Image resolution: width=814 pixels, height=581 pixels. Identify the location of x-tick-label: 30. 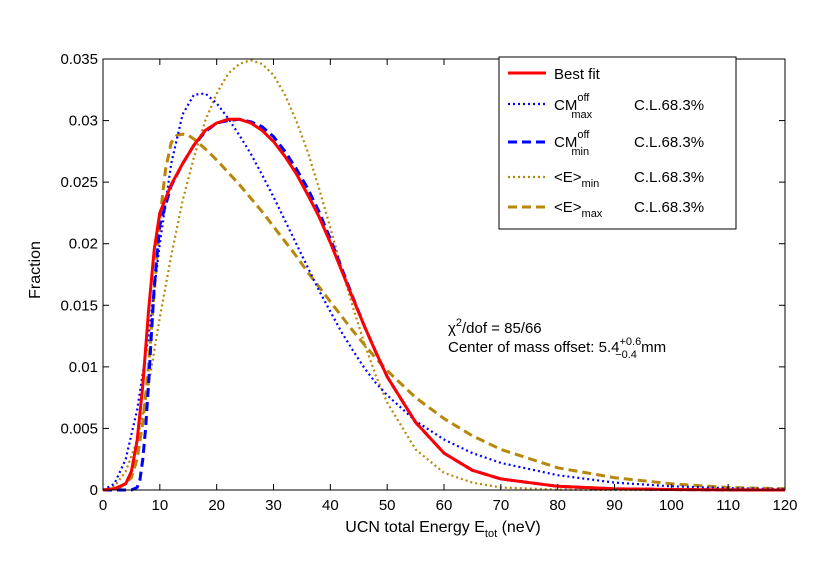
(273, 505).